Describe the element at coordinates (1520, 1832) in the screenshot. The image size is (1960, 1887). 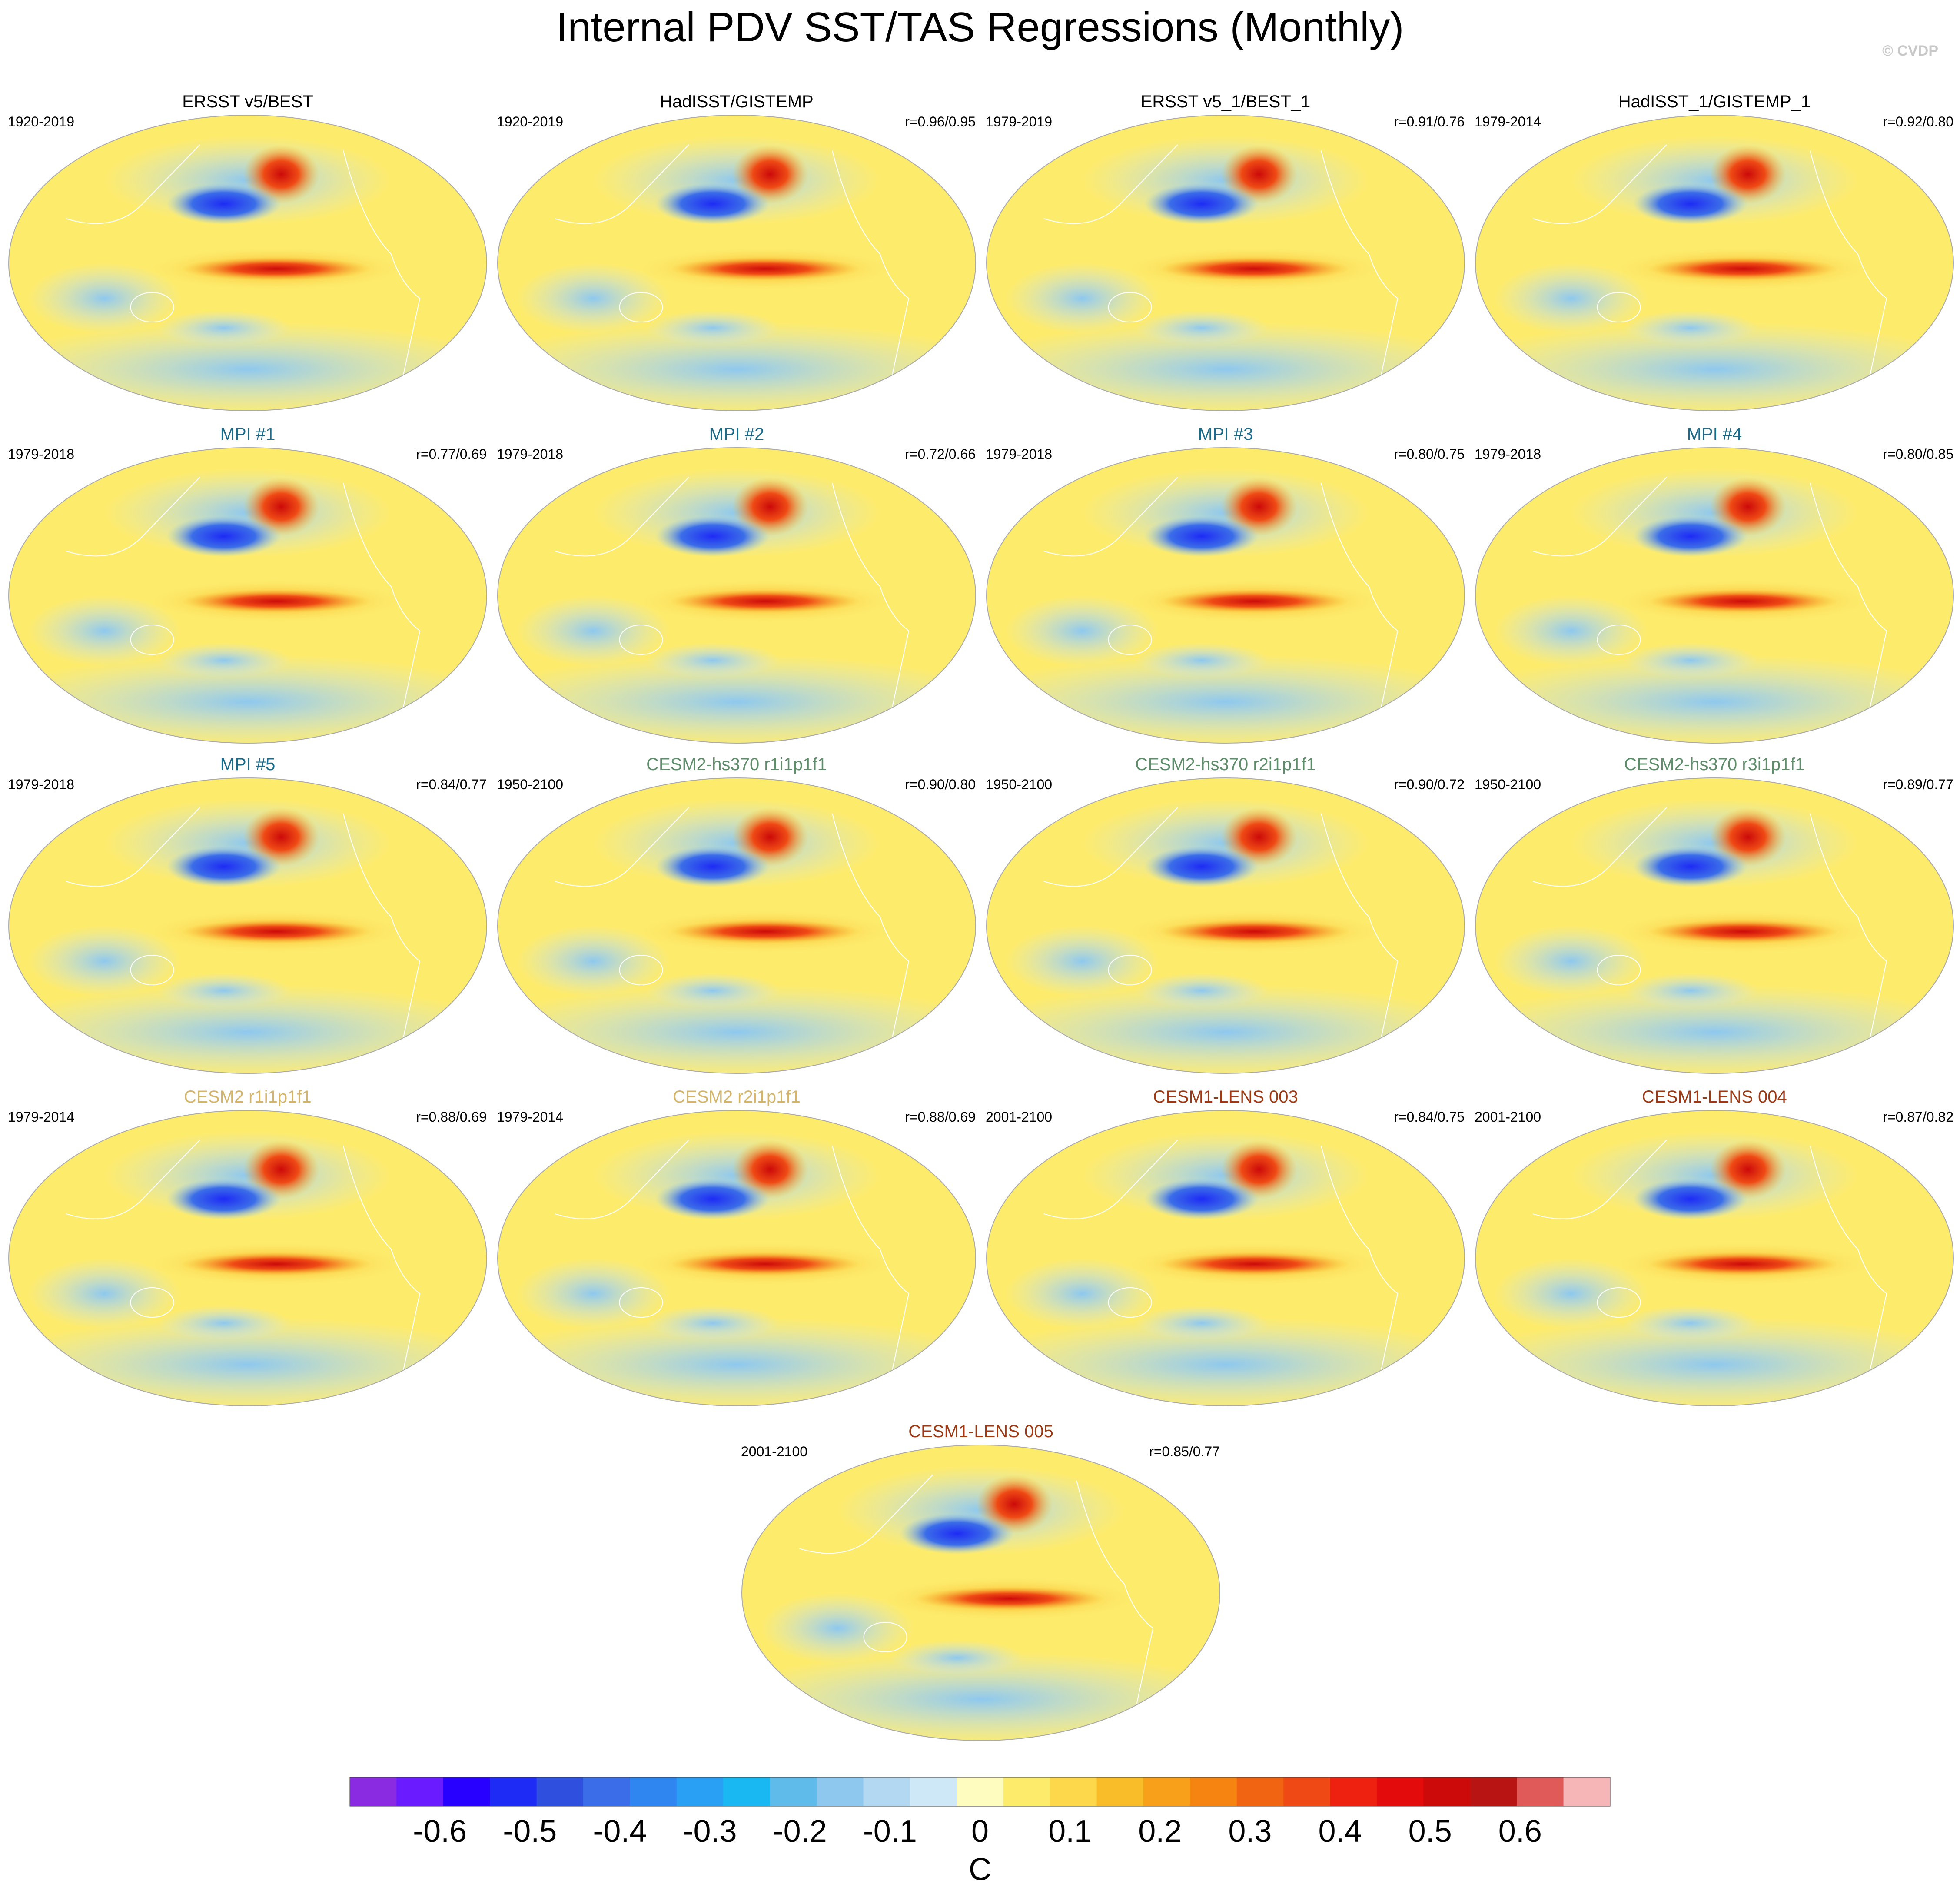
I see `colorbar-tick-label: 0.6` at that location.